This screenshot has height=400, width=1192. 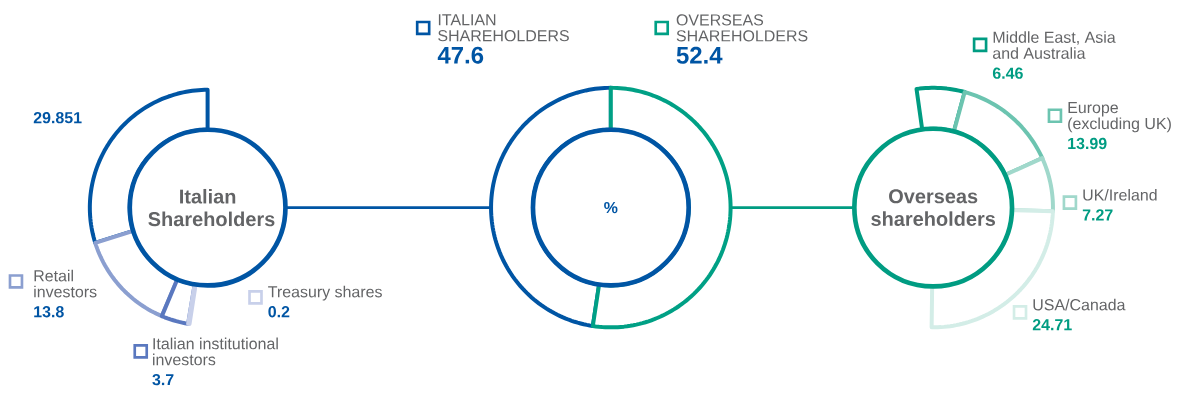 I want to click on data-label: 52.4, so click(x=699, y=55).